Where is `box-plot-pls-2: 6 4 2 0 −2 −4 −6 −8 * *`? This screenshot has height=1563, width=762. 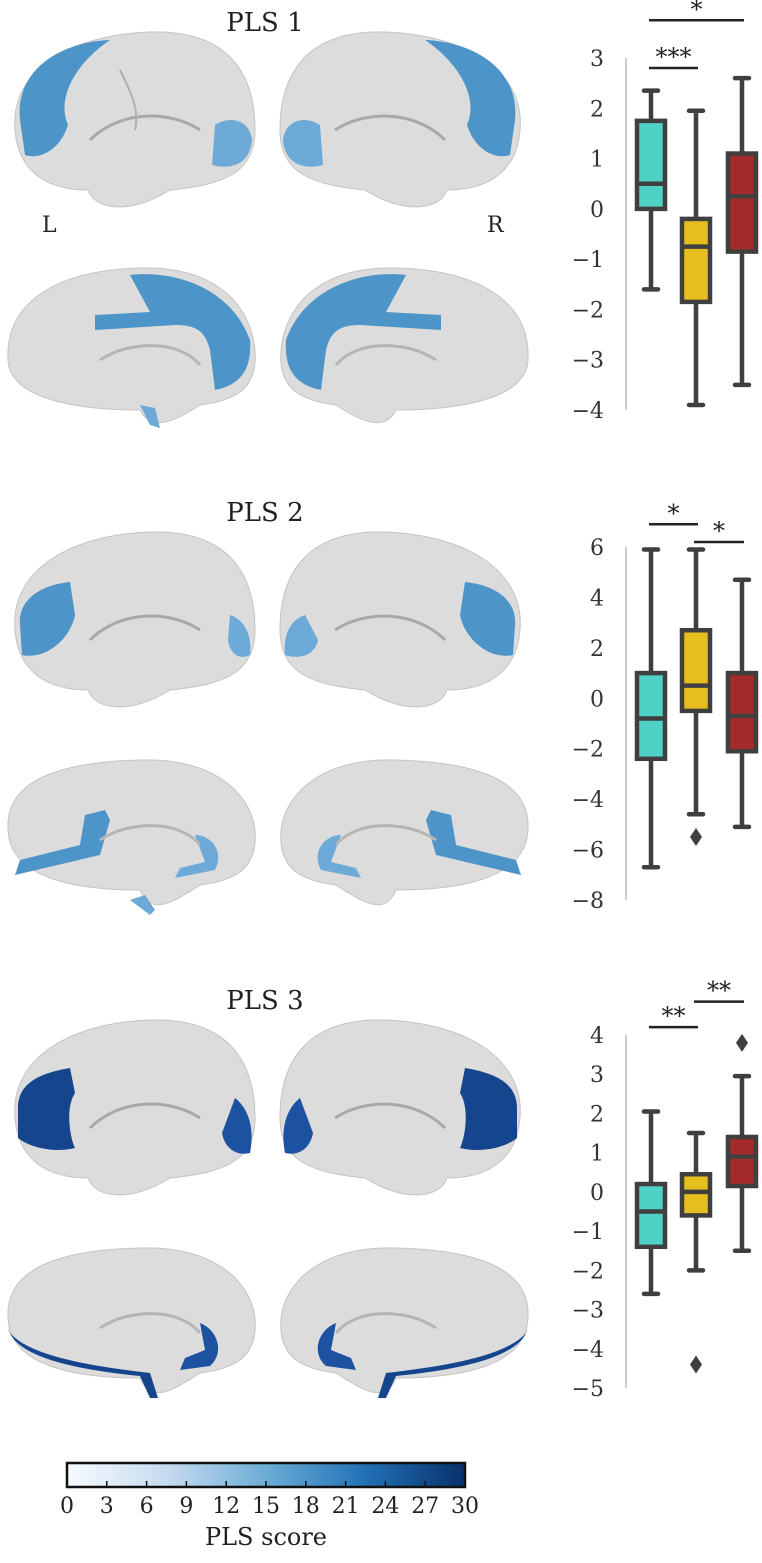 box-plot-pls-2: 6 4 2 0 −2 −4 −6 −8 * * is located at coordinates (665, 706).